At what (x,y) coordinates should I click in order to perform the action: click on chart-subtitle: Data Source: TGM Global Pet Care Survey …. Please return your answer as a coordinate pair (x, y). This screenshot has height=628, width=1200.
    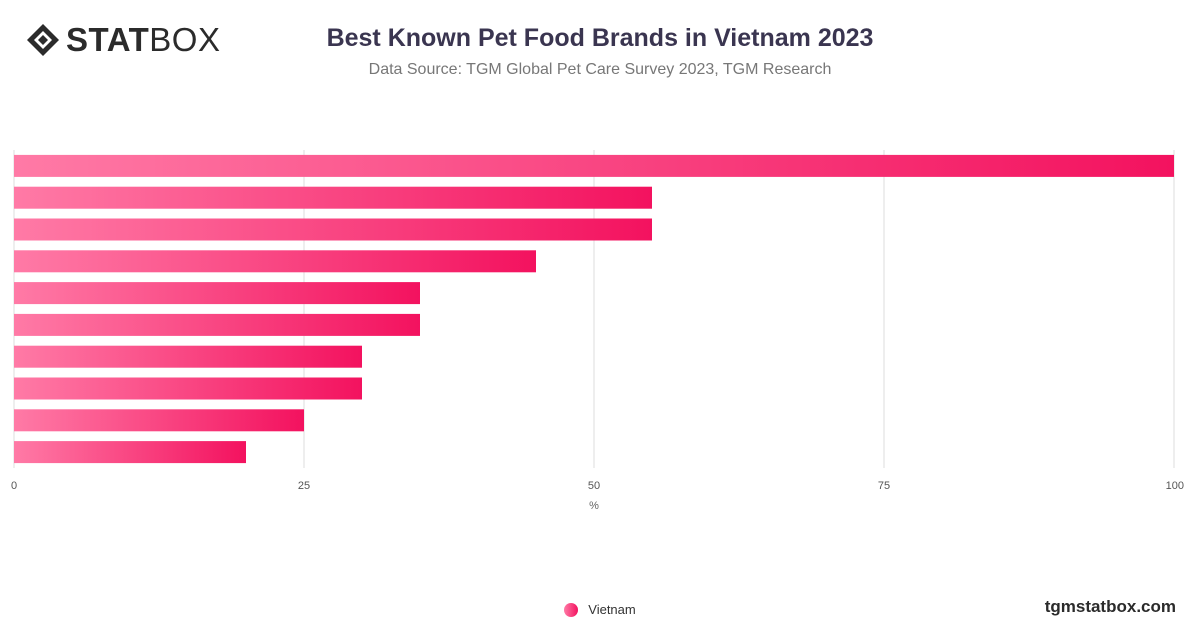
    Looking at the image, I should click on (600, 69).